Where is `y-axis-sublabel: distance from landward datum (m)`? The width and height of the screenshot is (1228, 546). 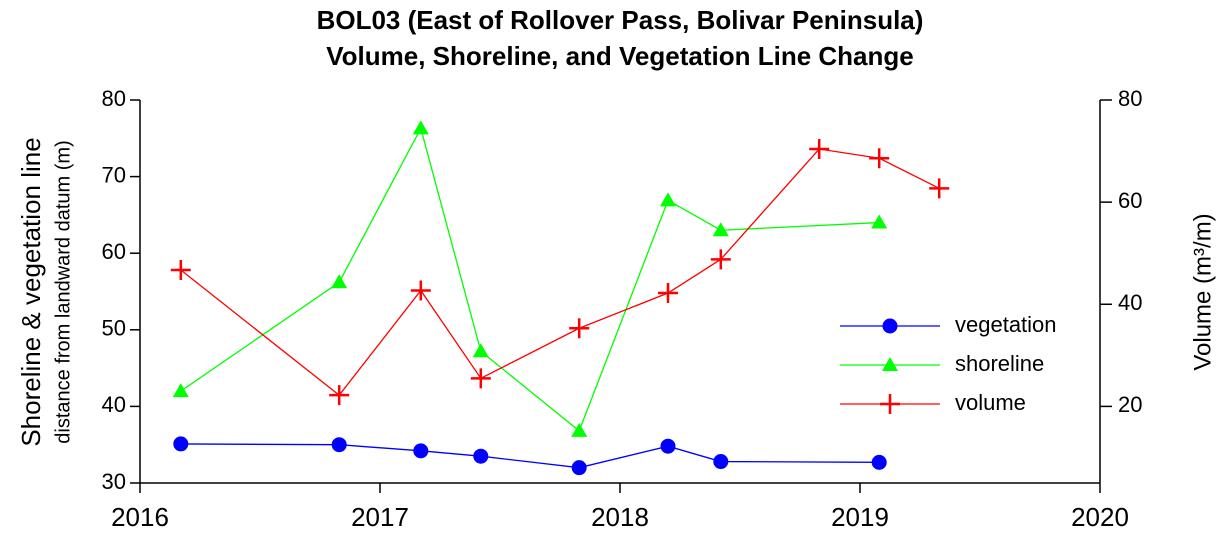
y-axis-sublabel: distance from landward datum (m) is located at coordinates (63, 291).